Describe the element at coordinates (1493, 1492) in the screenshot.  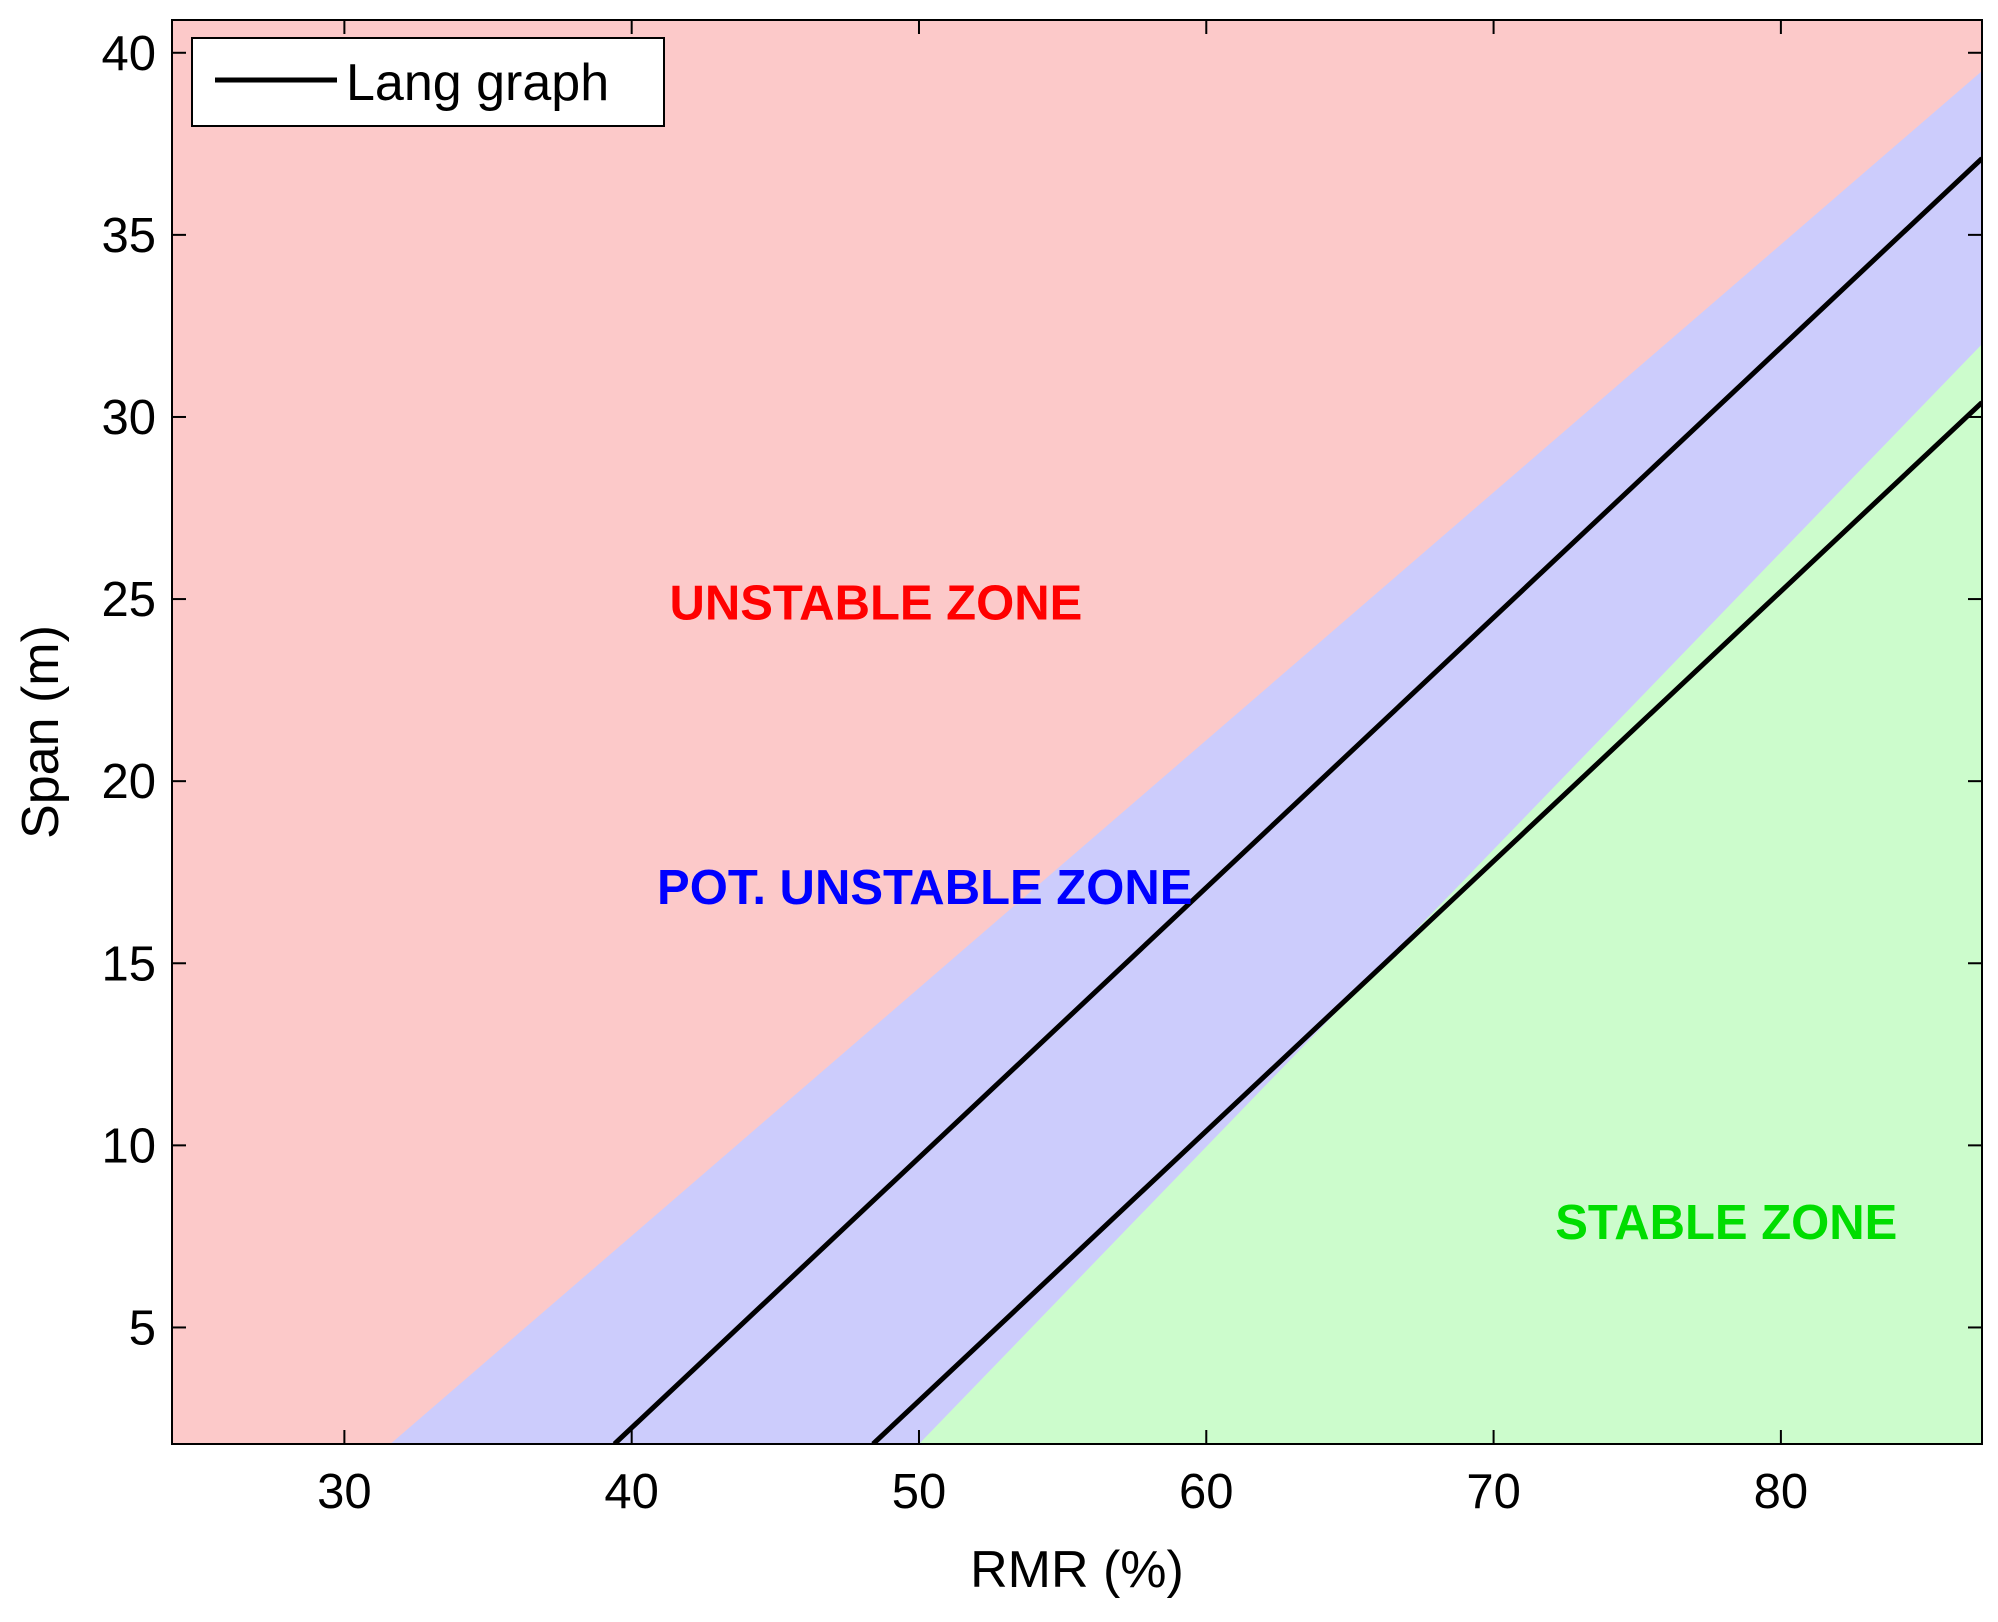
I see `x-tick-label: 70` at that location.